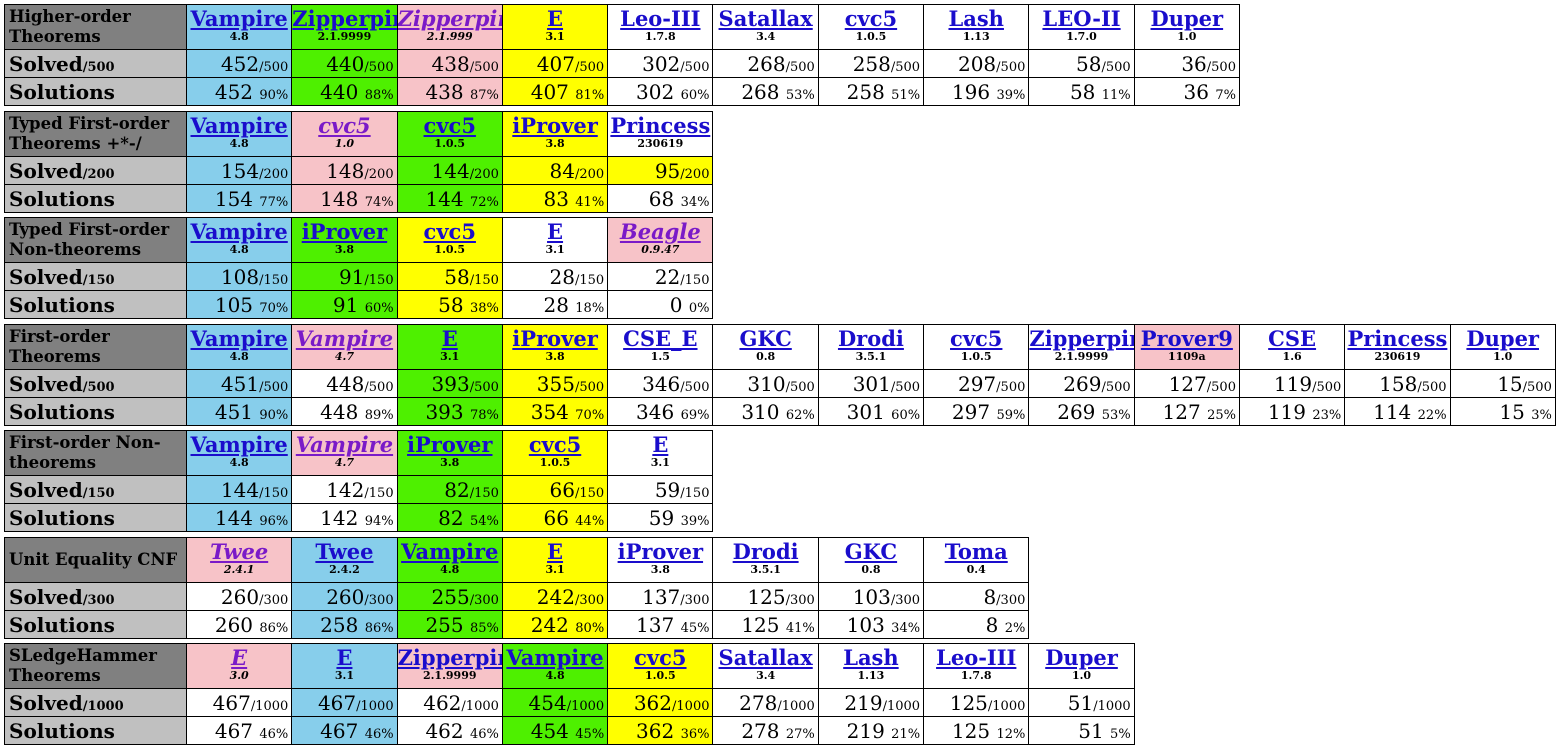  I want to click on system-version: 3.5.1, so click(765, 569).